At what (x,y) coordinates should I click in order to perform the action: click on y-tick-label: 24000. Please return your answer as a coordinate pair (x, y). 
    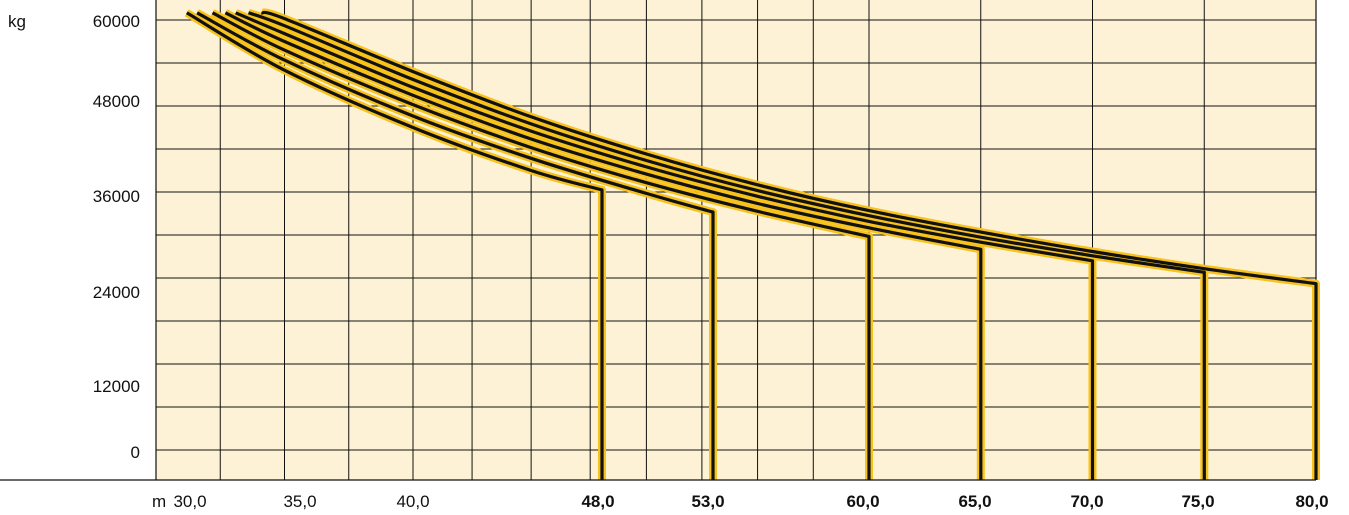
    Looking at the image, I should click on (116, 292).